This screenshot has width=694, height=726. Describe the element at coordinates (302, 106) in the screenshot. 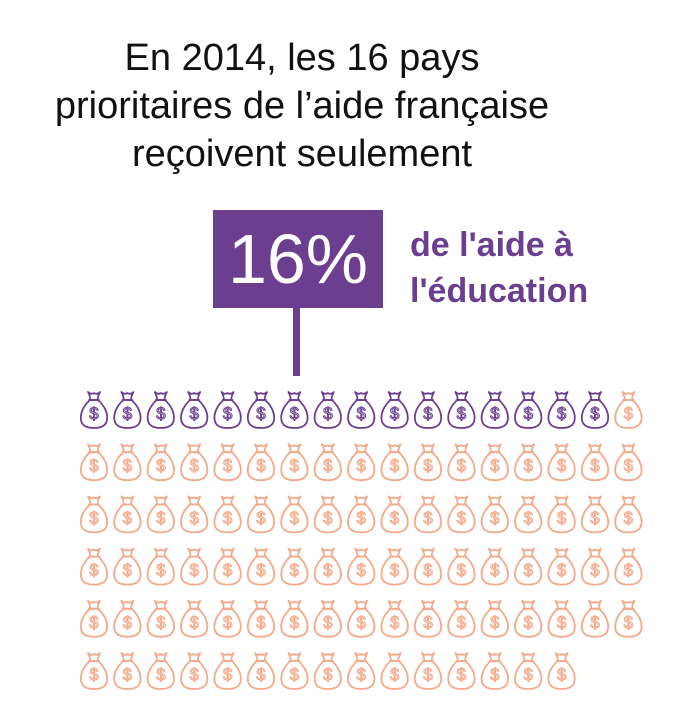

I see `headline-line-2: prioritaires de l’aide française` at that location.